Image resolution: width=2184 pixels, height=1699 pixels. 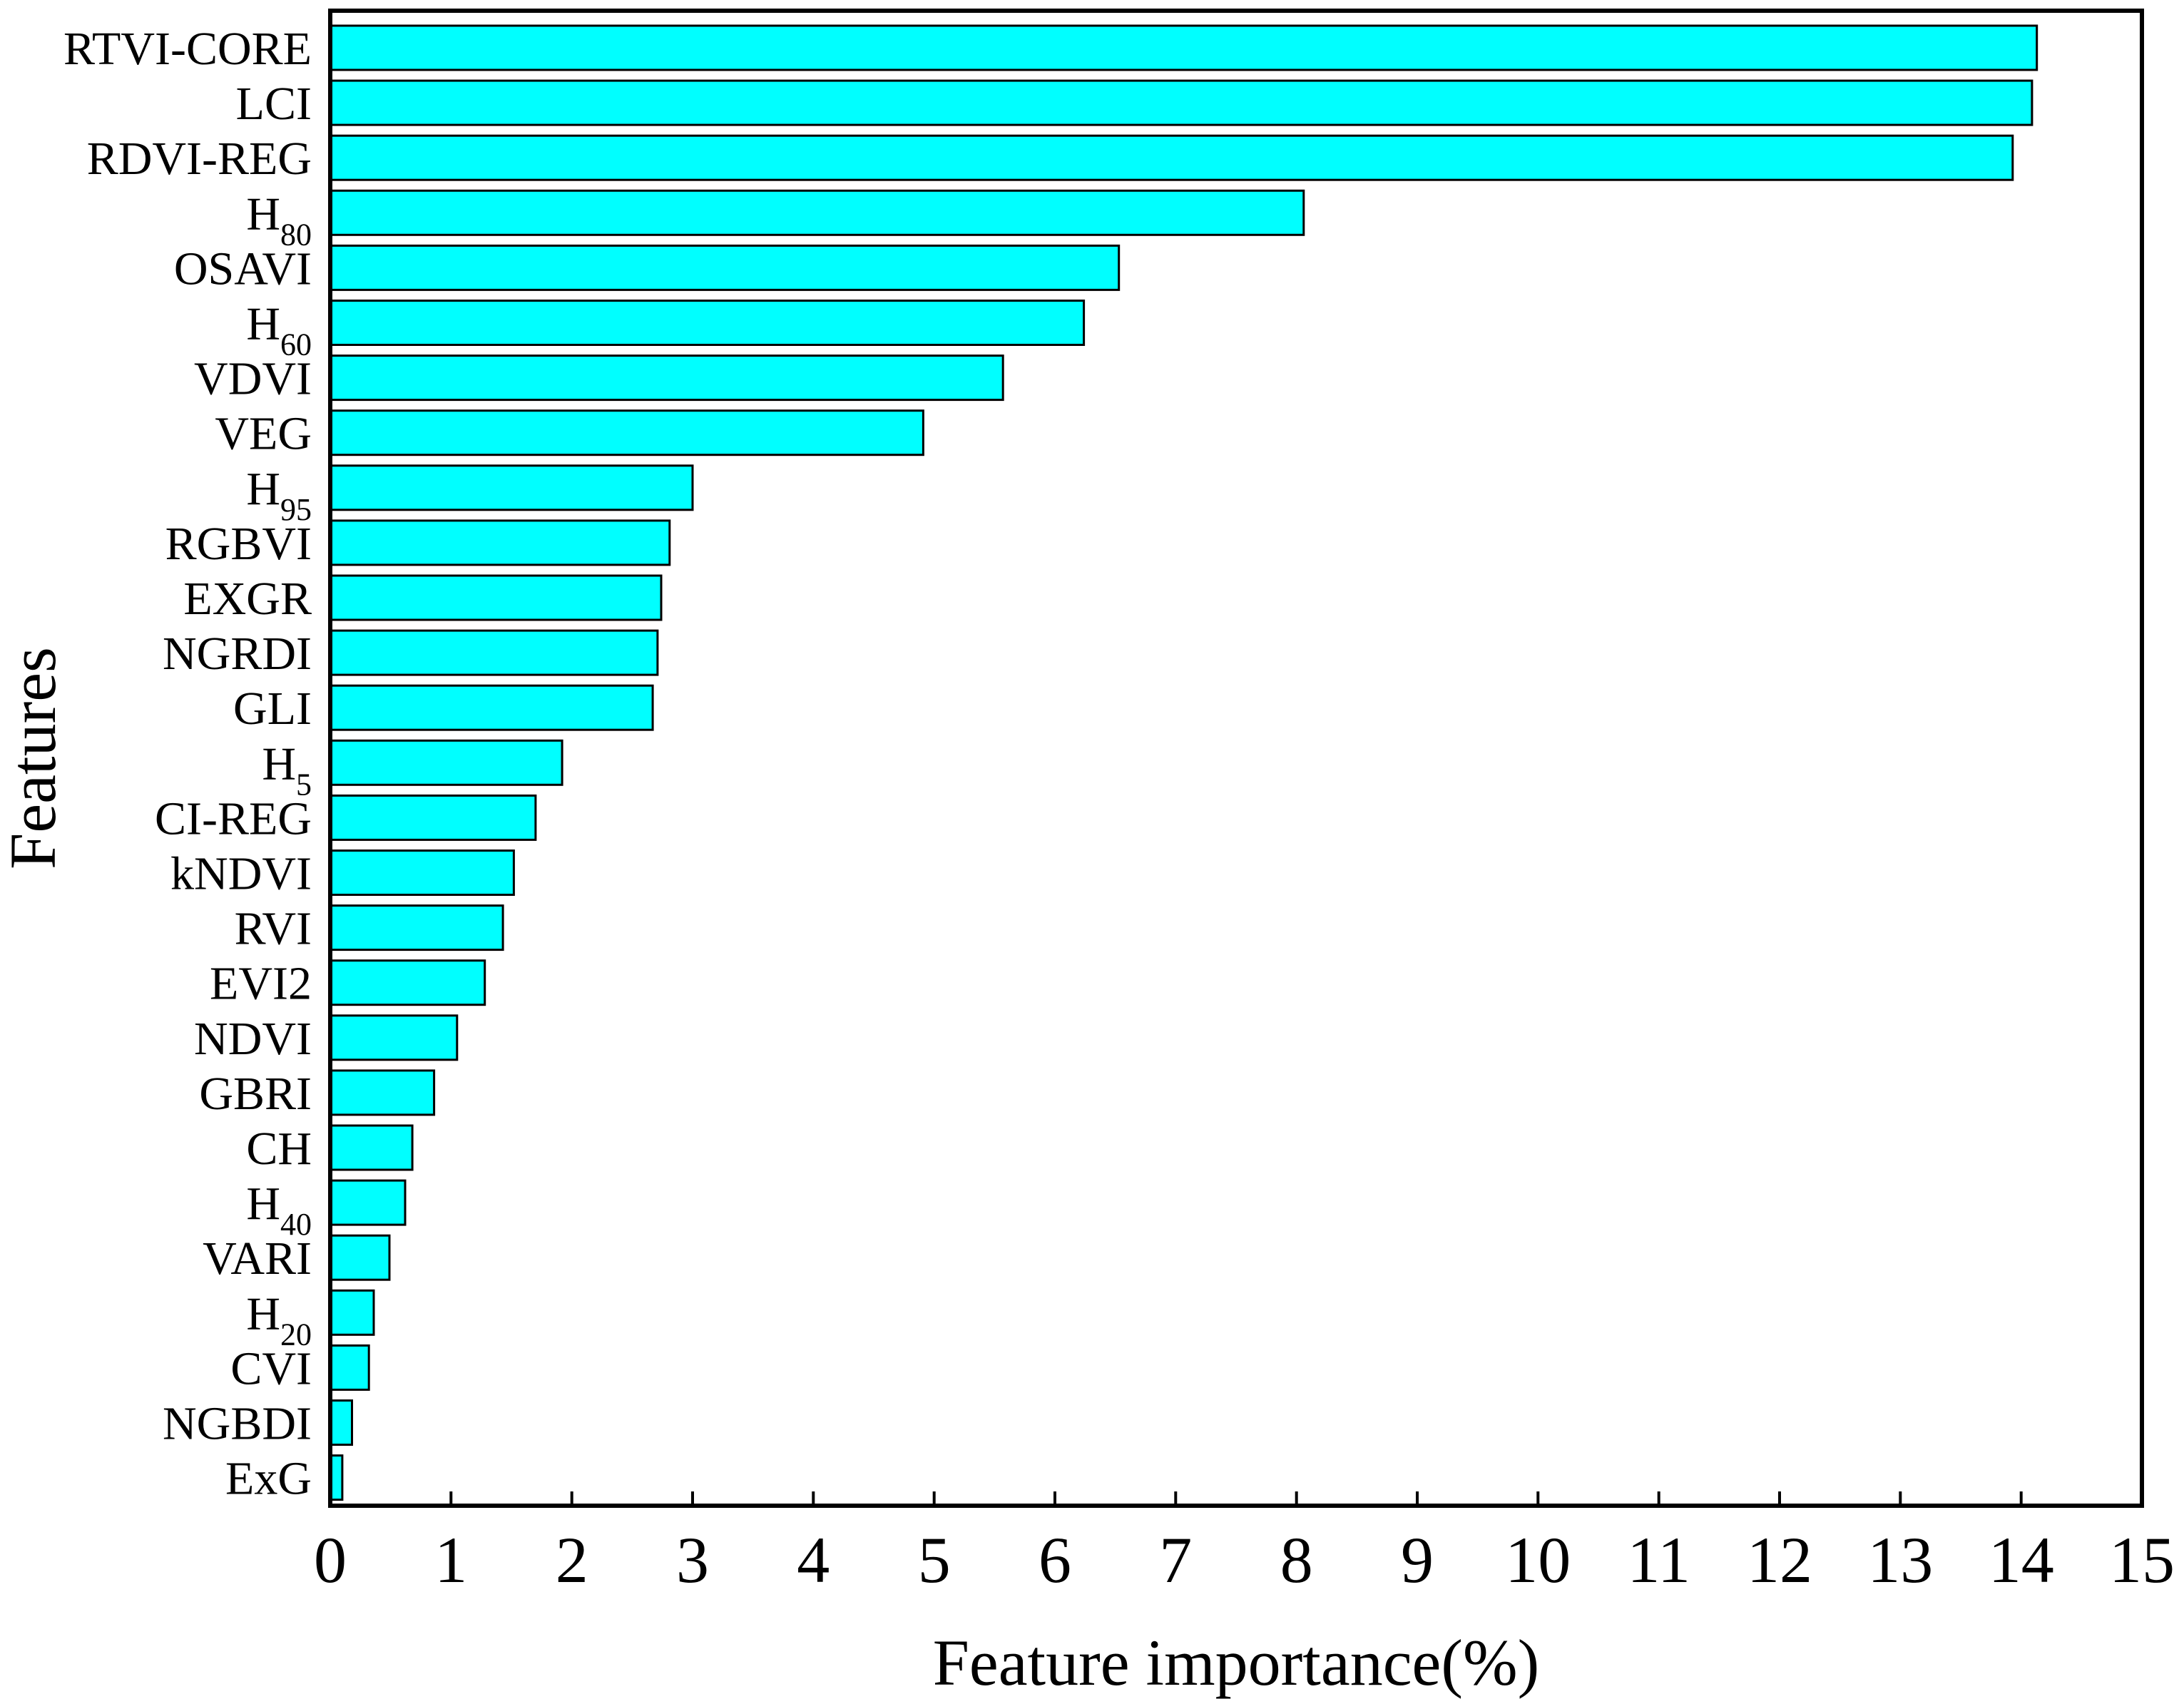 What do you see at coordinates (813, 1560) in the screenshot?
I see `x-tick-label-4: 4` at bounding box center [813, 1560].